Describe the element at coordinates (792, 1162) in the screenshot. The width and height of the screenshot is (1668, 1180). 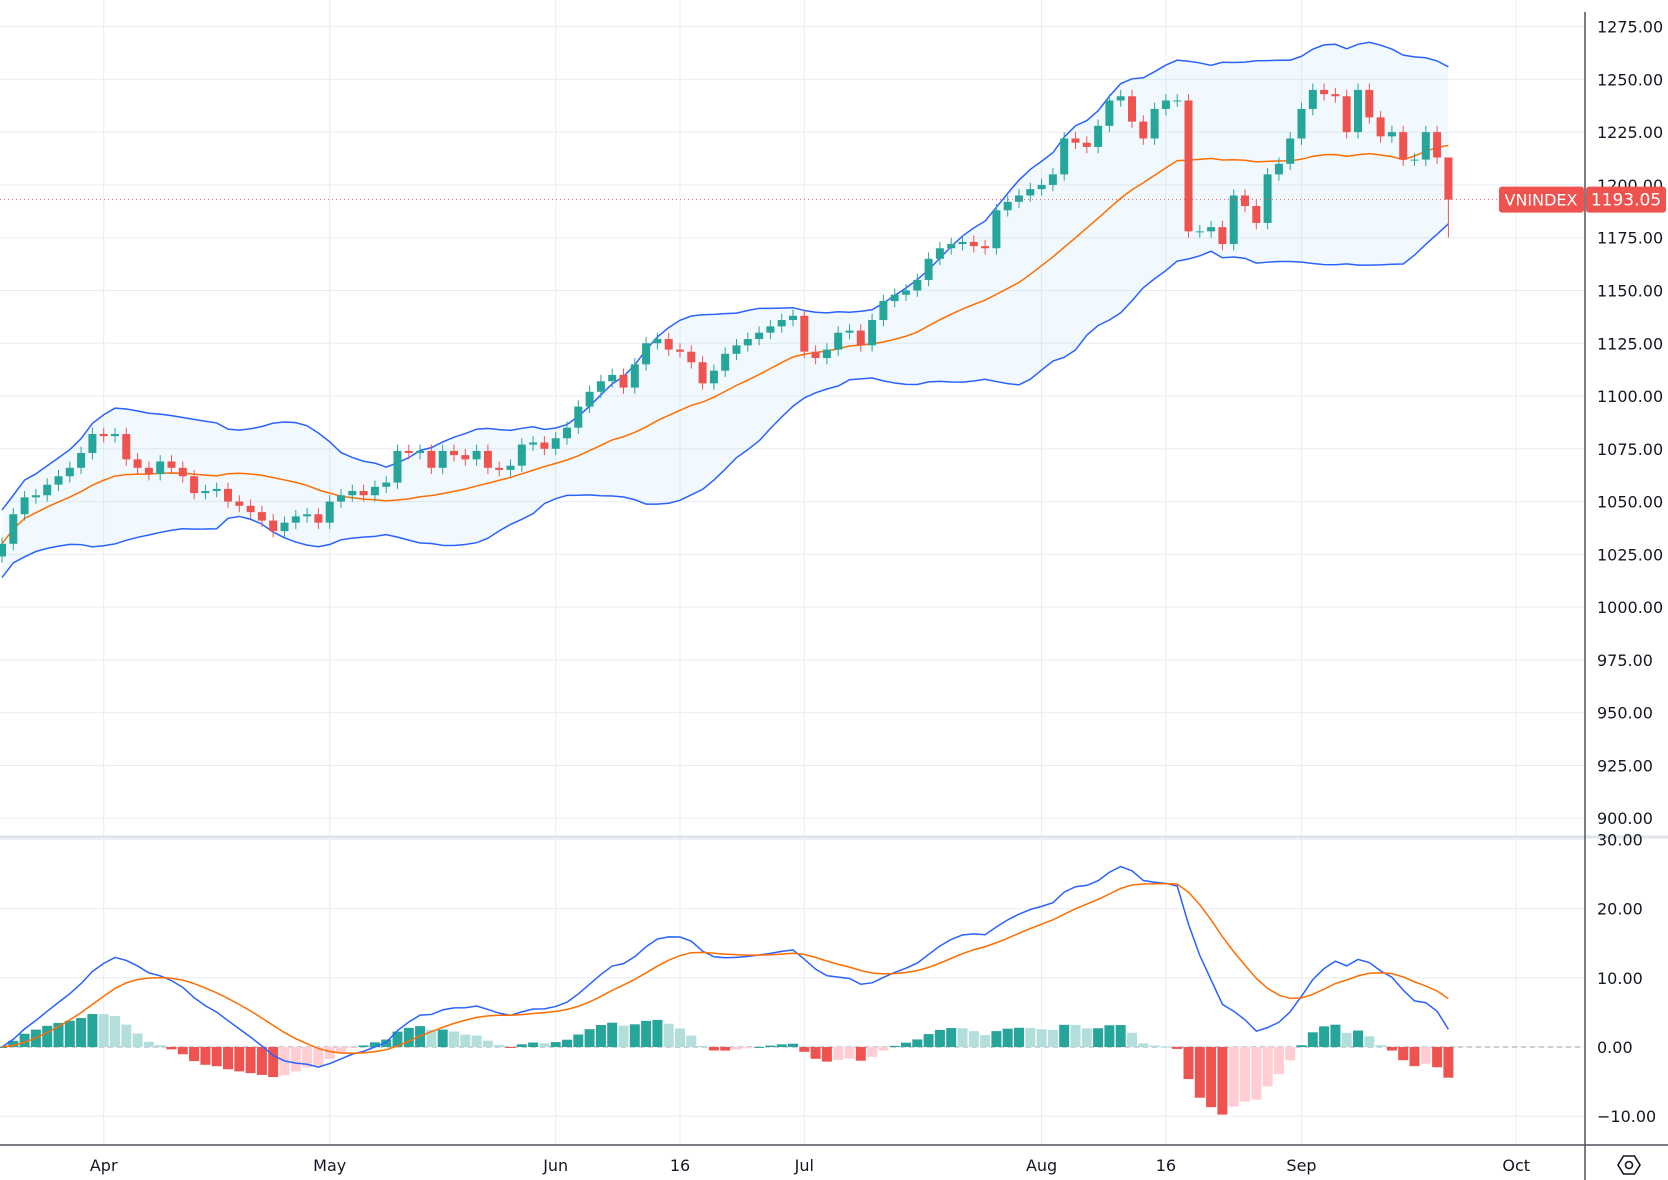
I see `time-axis-background` at that location.